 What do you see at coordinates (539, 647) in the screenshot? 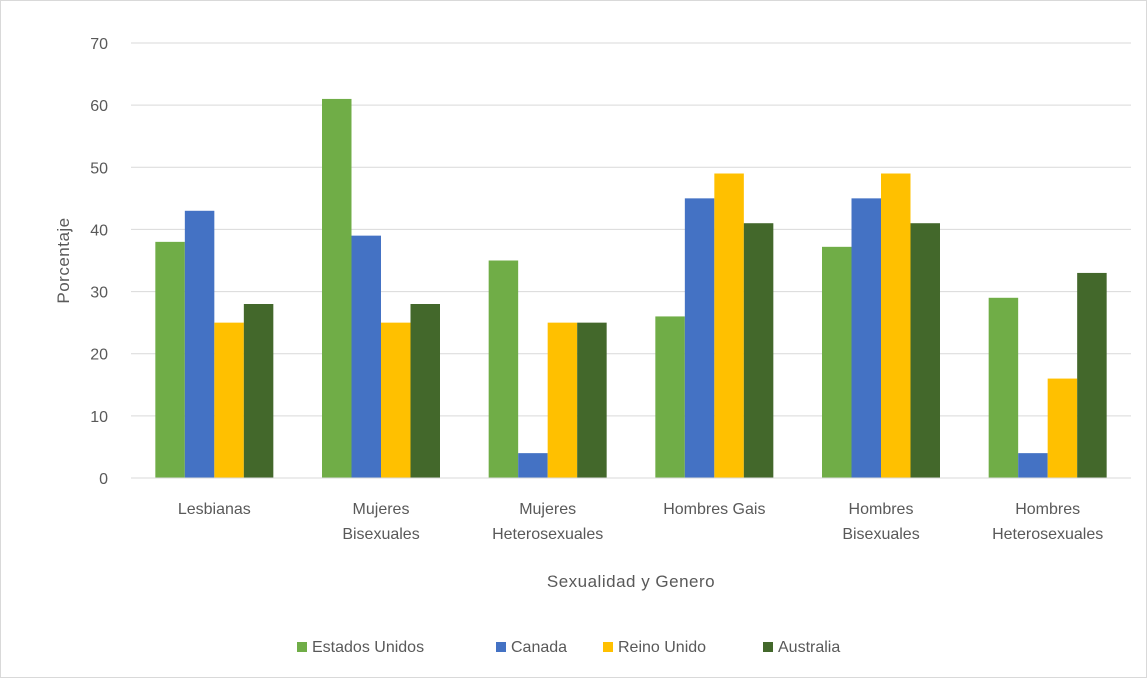
I see `legend-label: Canada` at bounding box center [539, 647].